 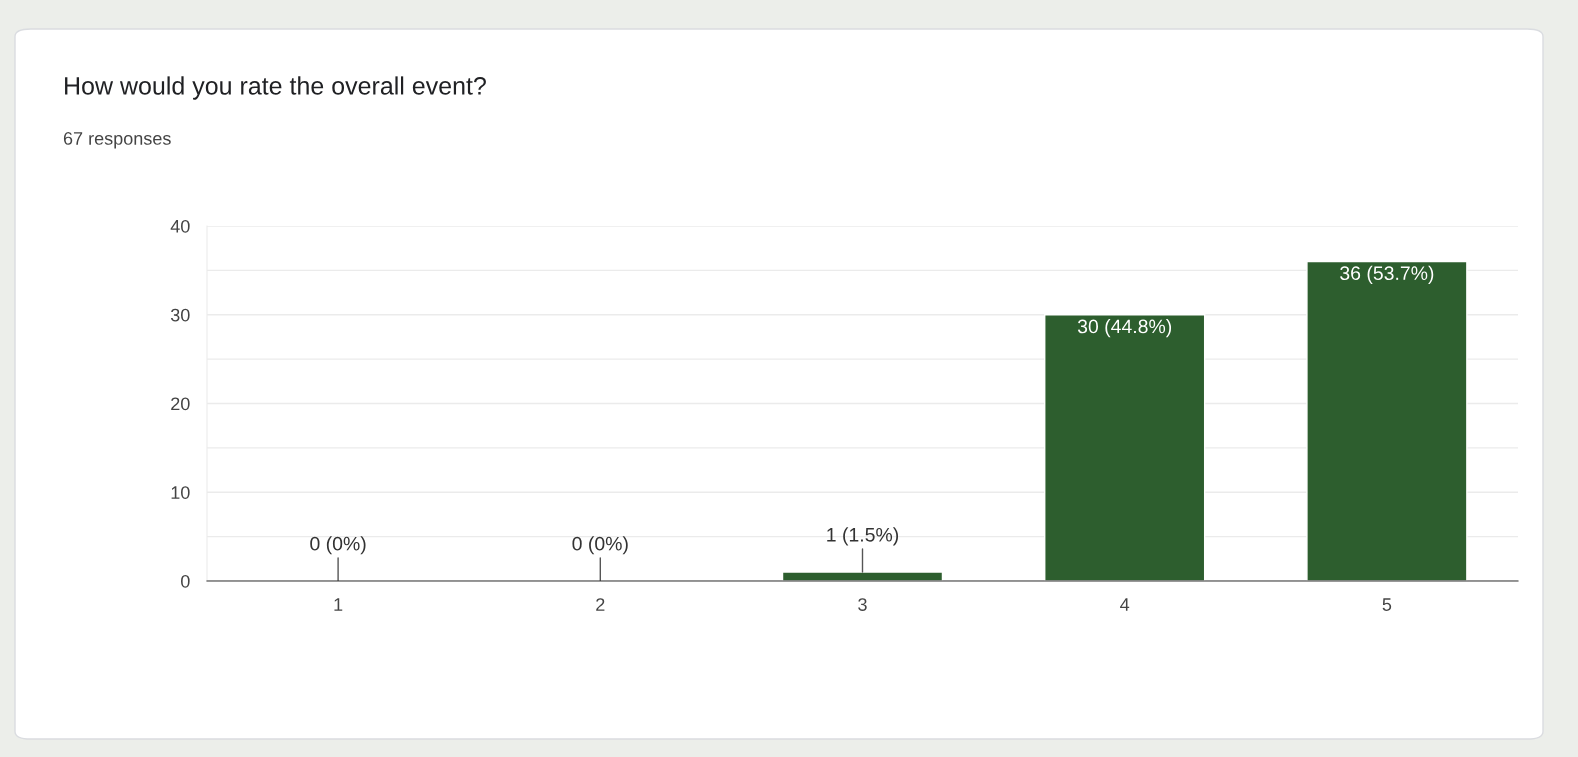 I want to click on y-tick-label: 0, so click(x=185, y=581).